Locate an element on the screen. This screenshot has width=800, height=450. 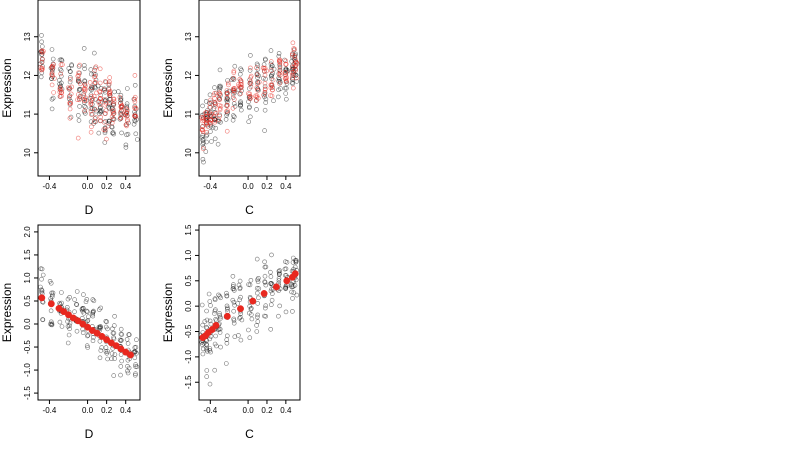
y-tick-label: -1.0 is located at coordinates (27, 370).